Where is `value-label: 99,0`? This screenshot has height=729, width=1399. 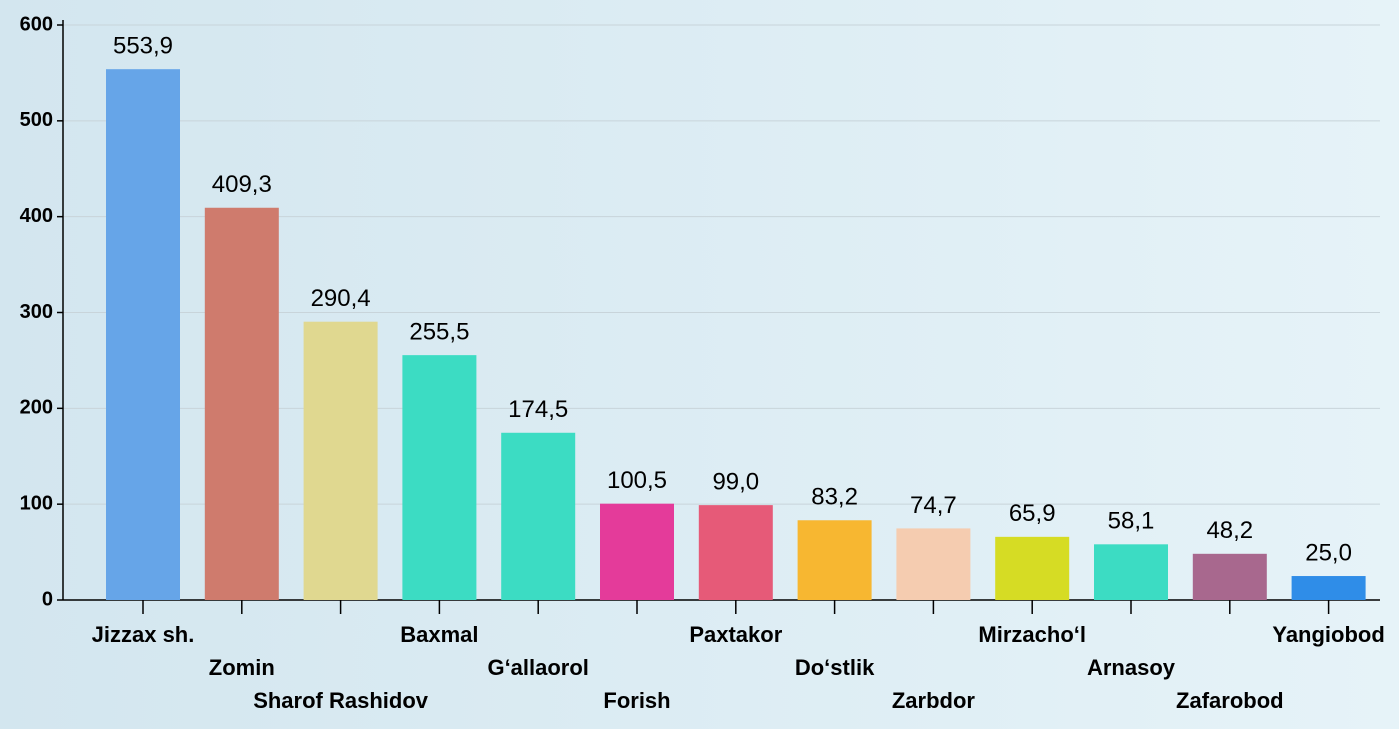 value-label: 99,0 is located at coordinates (735, 481).